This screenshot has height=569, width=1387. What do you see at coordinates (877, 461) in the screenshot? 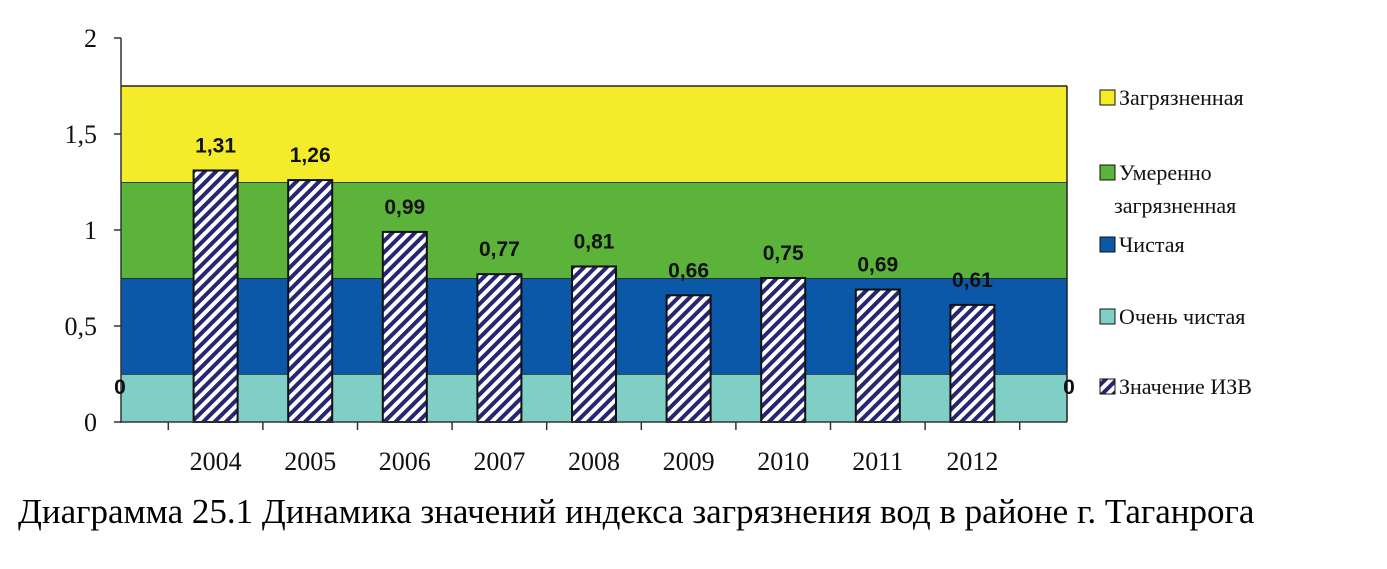
I see `x-tick-label-2011: 2011` at bounding box center [877, 461].